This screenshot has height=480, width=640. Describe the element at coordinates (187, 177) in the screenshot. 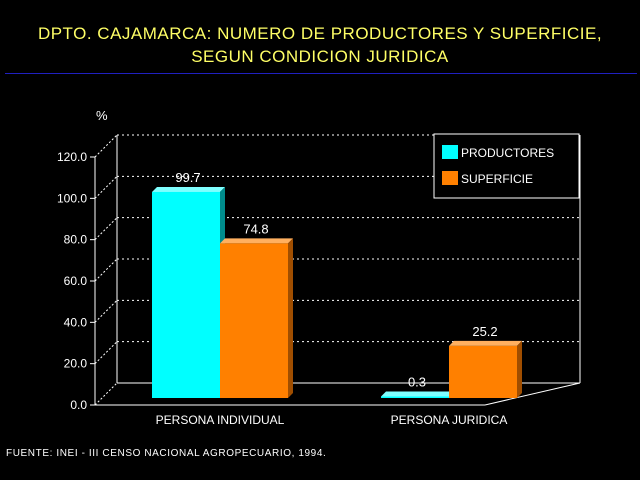

I see `data-label: 99.7` at that location.